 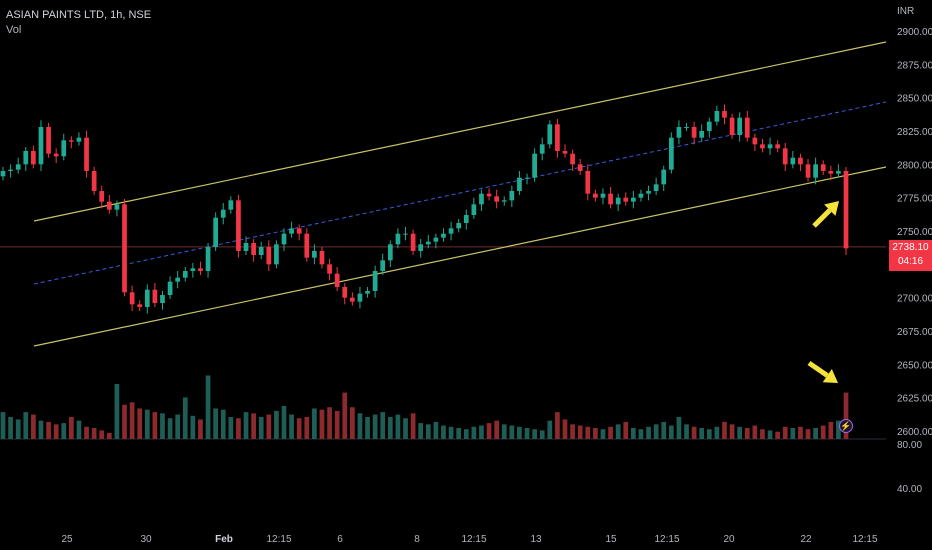 What do you see at coordinates (909, 445) in the screenshot?
I see `volume-tick-label: 80.00` at bounding box center [909, 445].